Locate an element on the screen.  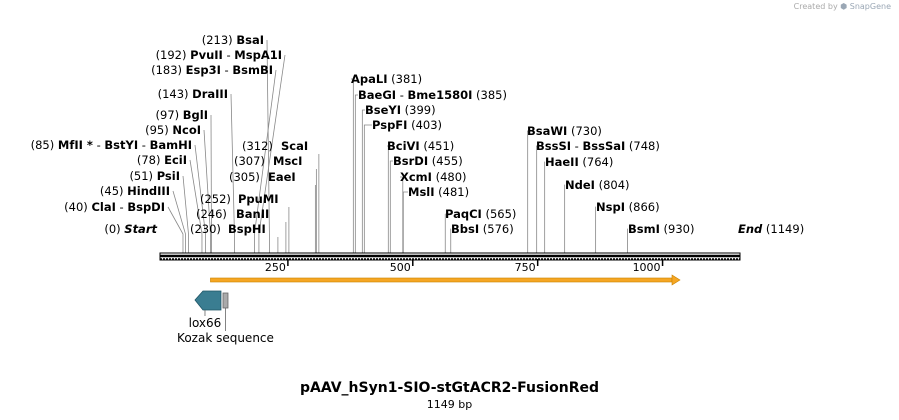
cut-position: (748) is located at coordinates (642, 146).